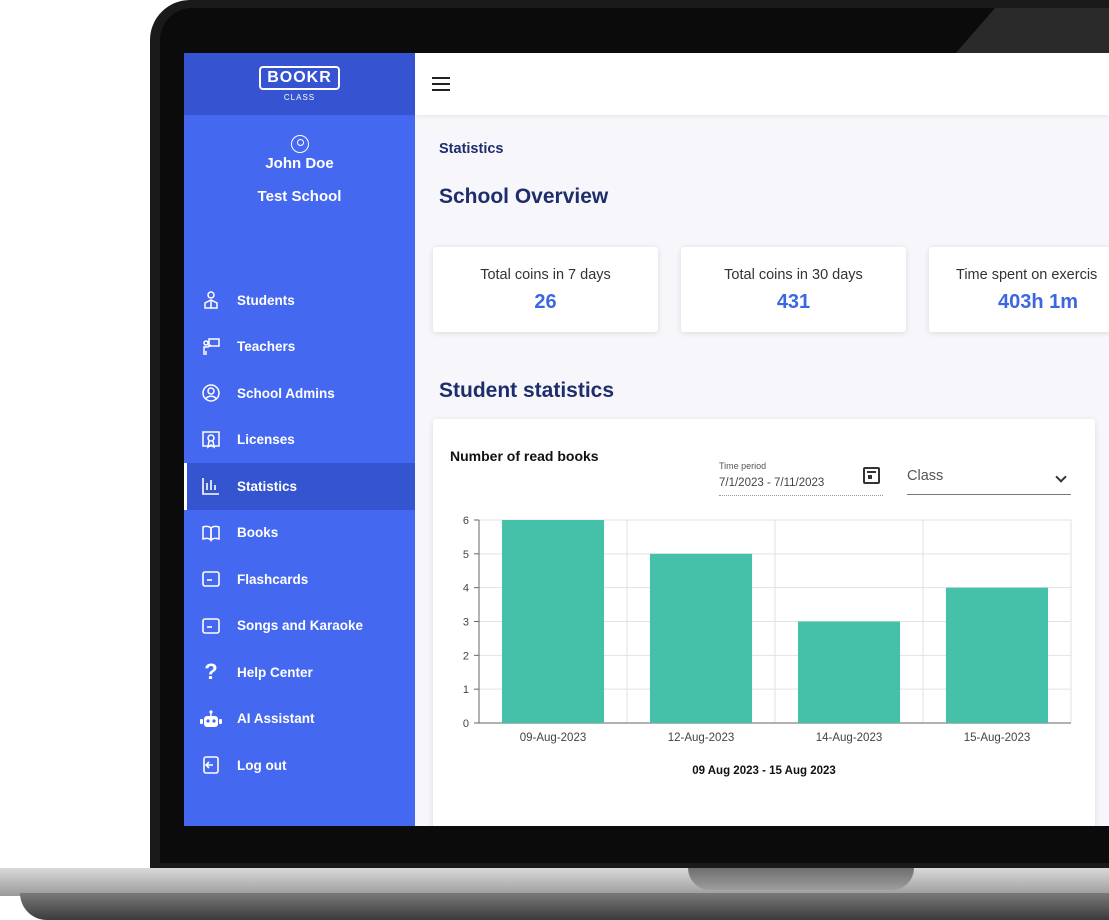 The image size is (1109, 920). What do you see at coordinates (466, 589) in the screenshot?
I see `y-tick-label: 4` at bounding box center [466, 589].